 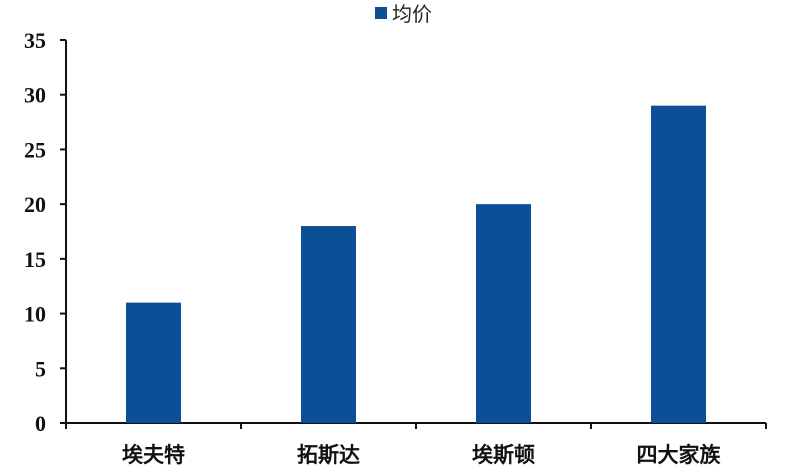 What do you see at coordinates (153, 362) in the screenshot?
I see `bar-埃夫特` at bounding box center [153, 362].